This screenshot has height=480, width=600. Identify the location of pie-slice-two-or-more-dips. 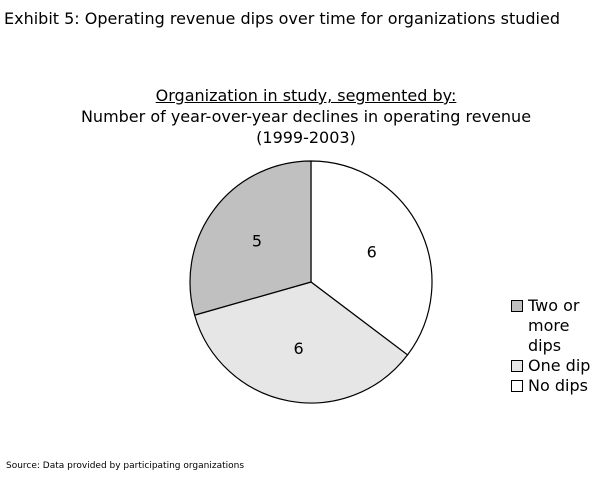
(250, 238).